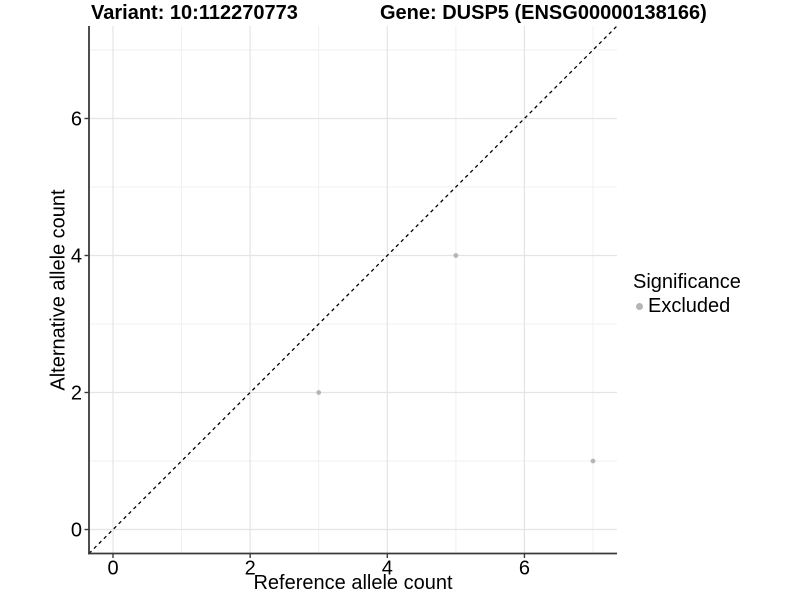 The image size is (800, 600). I want to click on y-tick-label: 0, so click(76, 531).